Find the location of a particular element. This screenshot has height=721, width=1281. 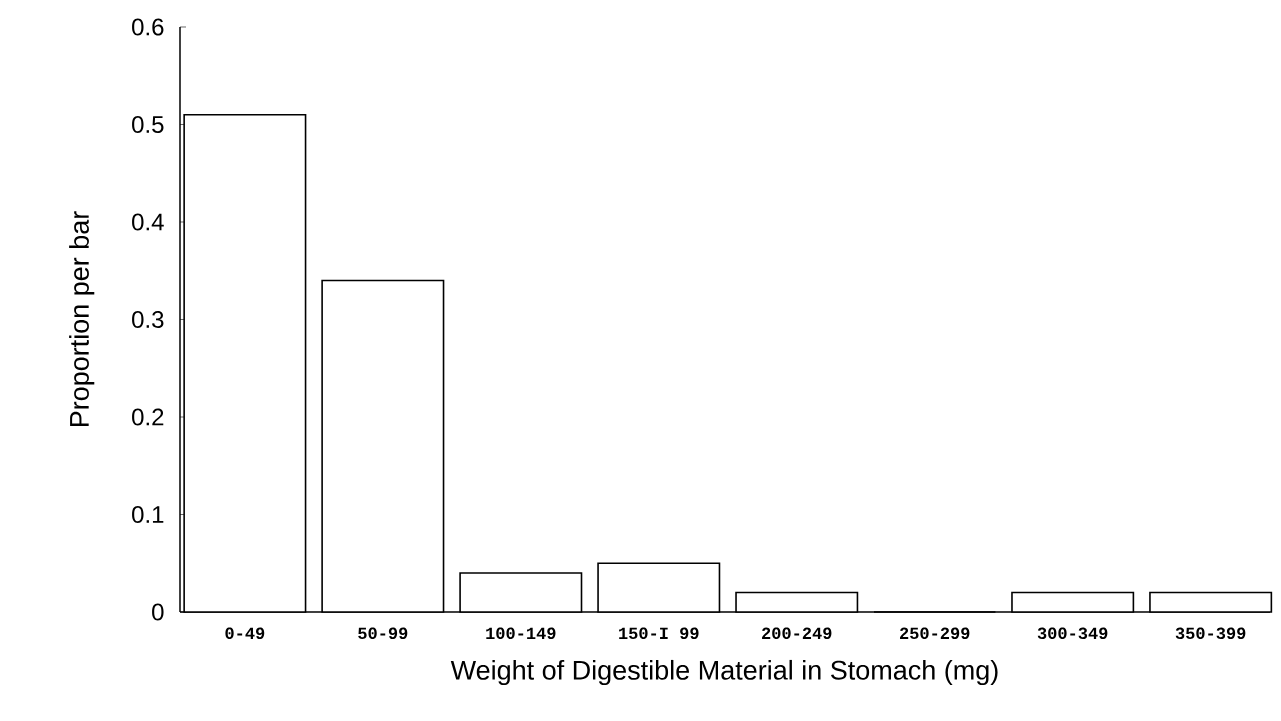

y-tick-label: 0 is located at coordinates (158, 612).